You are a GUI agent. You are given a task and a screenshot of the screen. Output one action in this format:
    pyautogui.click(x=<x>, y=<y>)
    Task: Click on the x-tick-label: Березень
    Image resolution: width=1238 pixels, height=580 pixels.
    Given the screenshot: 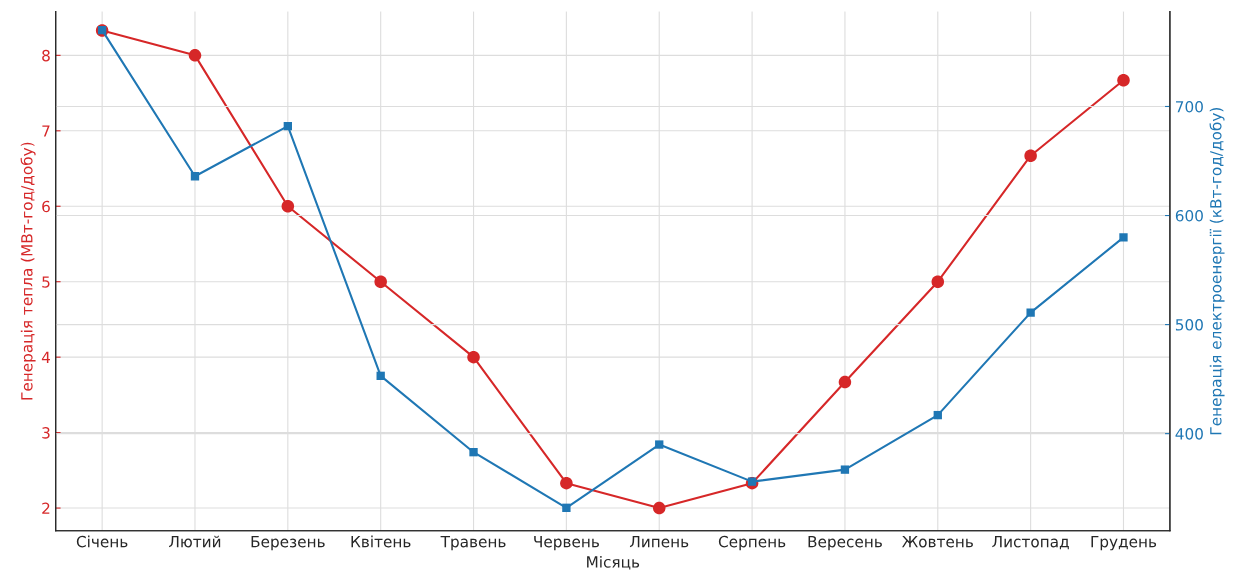 What is the action you would take?
    pyautogui.click(x=288, y=543)
    